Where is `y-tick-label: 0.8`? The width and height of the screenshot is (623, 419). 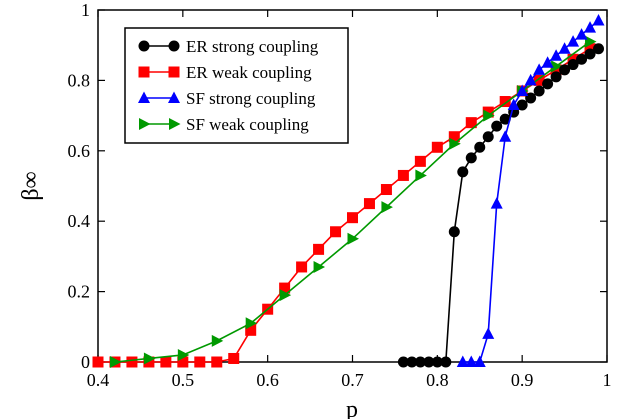 y-tick-label: 0.8 is located at coordinates (79, 80).